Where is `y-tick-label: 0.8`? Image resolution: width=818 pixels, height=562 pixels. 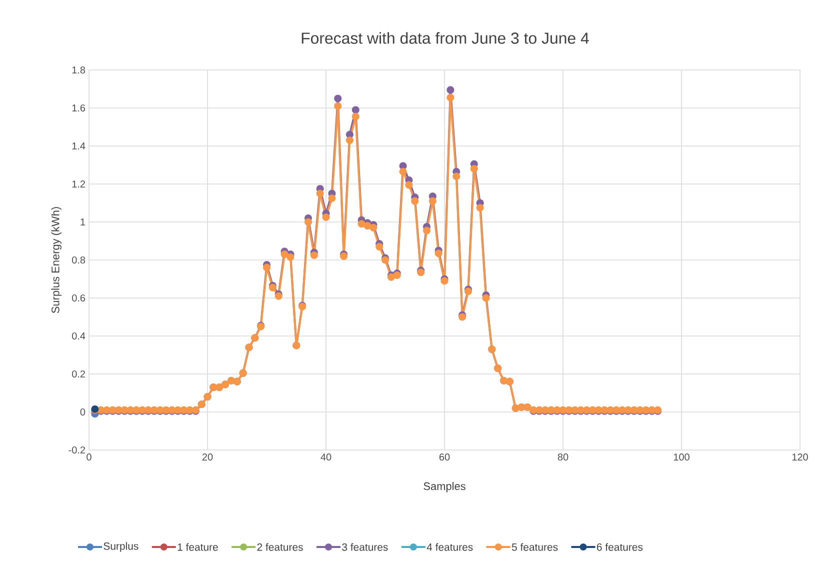
y-tick-label: 0.8 is located at coordinates (79, 260).